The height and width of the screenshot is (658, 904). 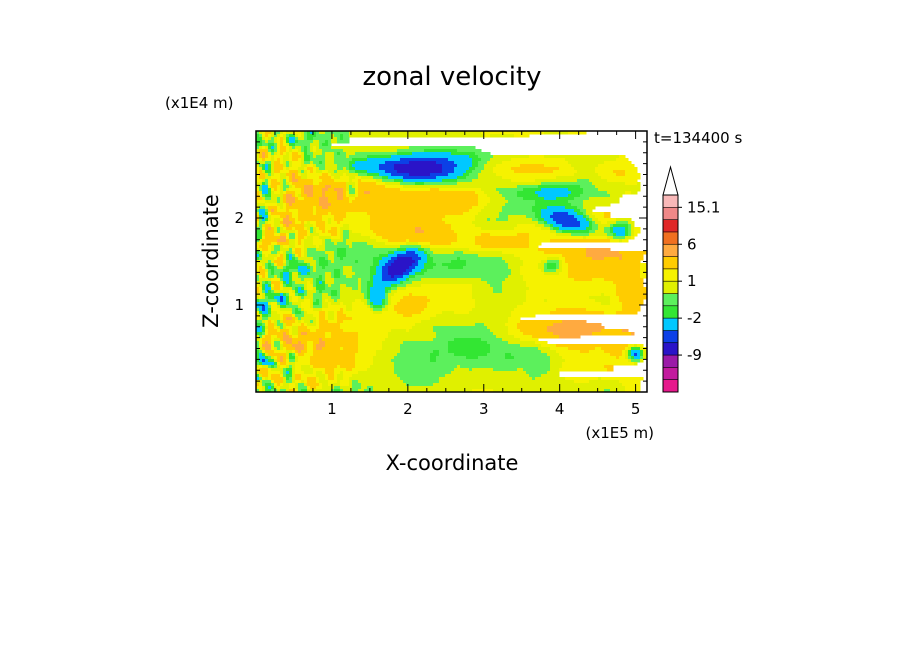 I want to click on x-tick-label: 4, so click(x=560, y=409).